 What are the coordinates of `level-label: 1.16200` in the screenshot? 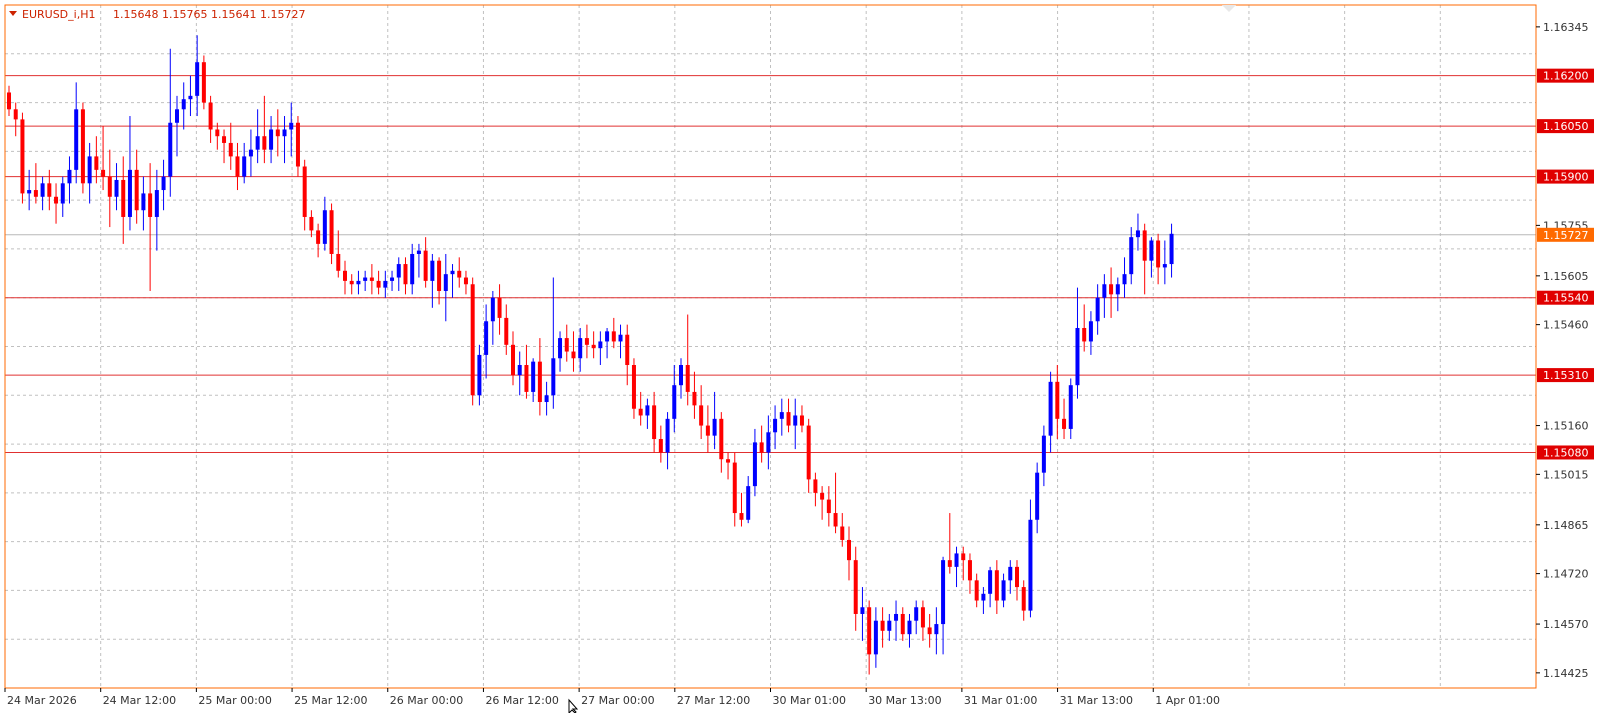 It's located at (1566, 76).